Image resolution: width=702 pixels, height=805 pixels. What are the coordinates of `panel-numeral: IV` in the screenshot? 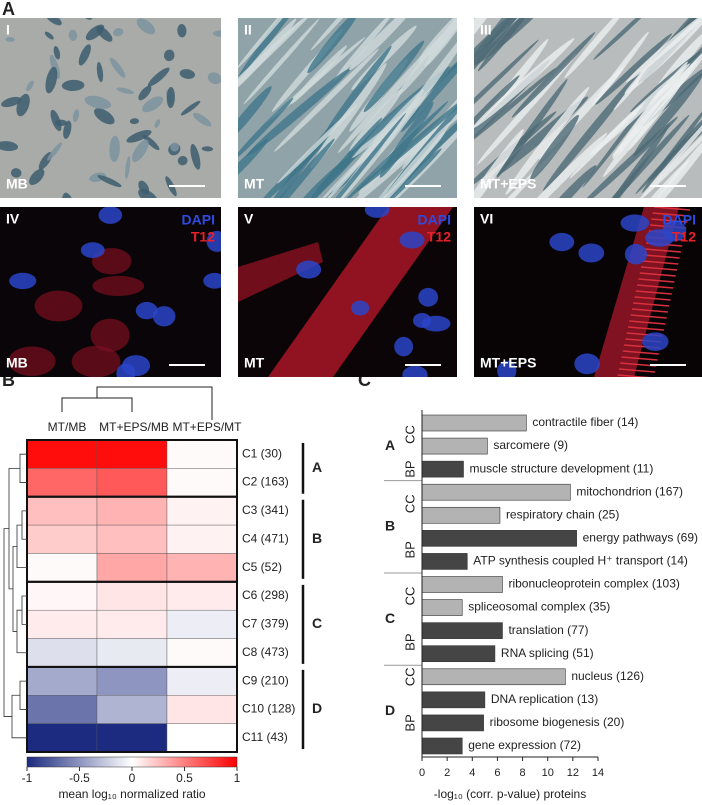 It's located at (13, 219).